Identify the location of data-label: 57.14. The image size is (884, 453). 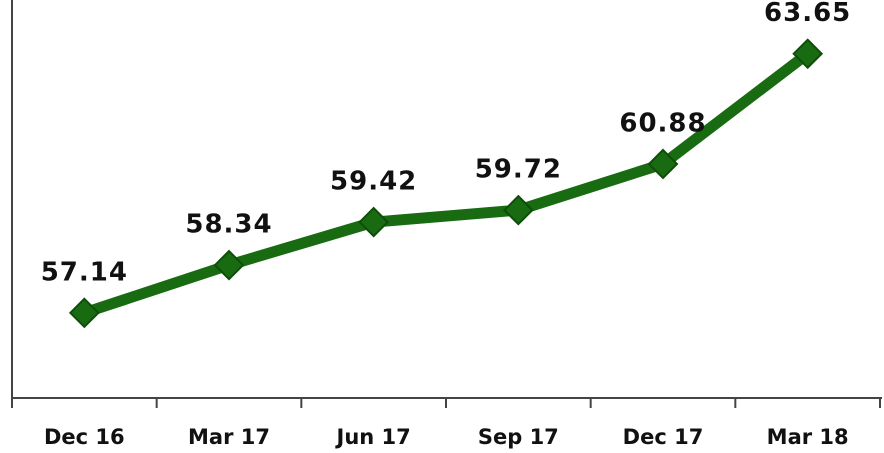
(84, 272).